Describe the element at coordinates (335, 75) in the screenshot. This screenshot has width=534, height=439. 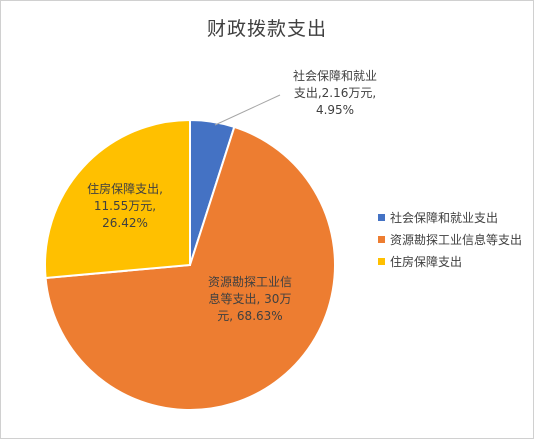
I see `data-label-line: 社会保障和就业` at that location.